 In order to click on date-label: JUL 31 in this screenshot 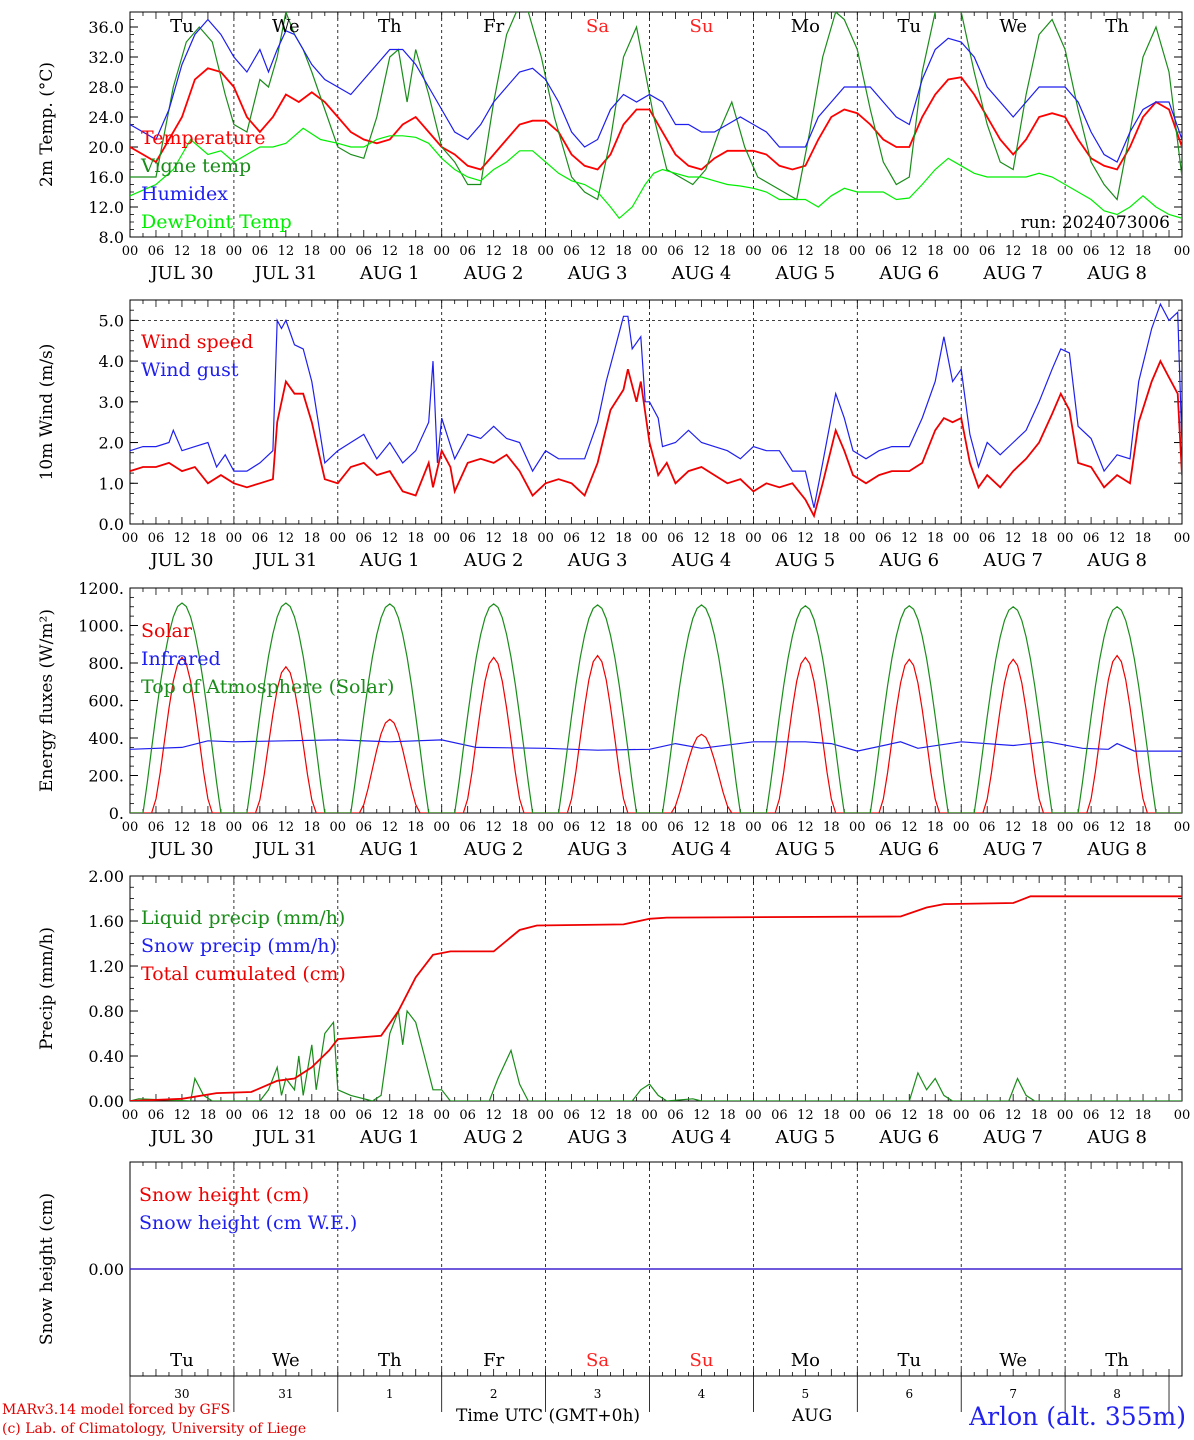, I will do `click(284, 560)`.